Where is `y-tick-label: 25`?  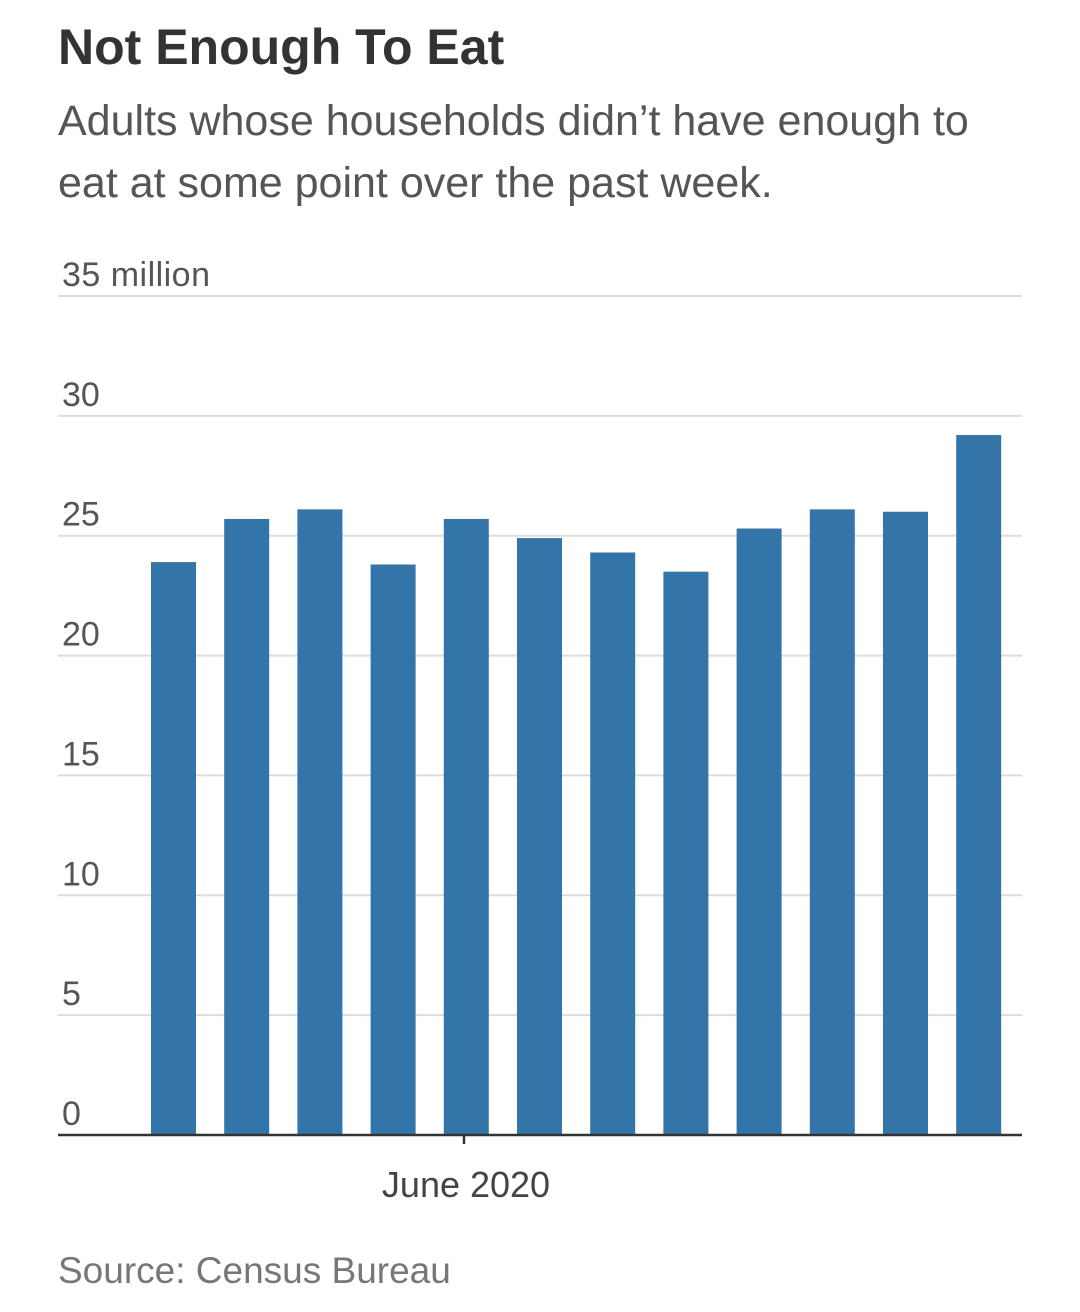 y-tick-label: 25 is located at coordinates (81, 515).